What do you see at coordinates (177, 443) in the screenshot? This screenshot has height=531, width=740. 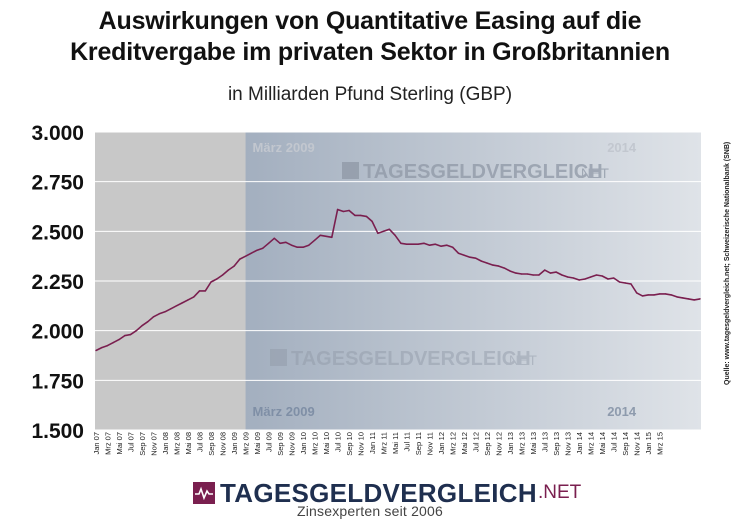 I see `x-tick-label: Mrz 08` at bounding box center [177, 443].